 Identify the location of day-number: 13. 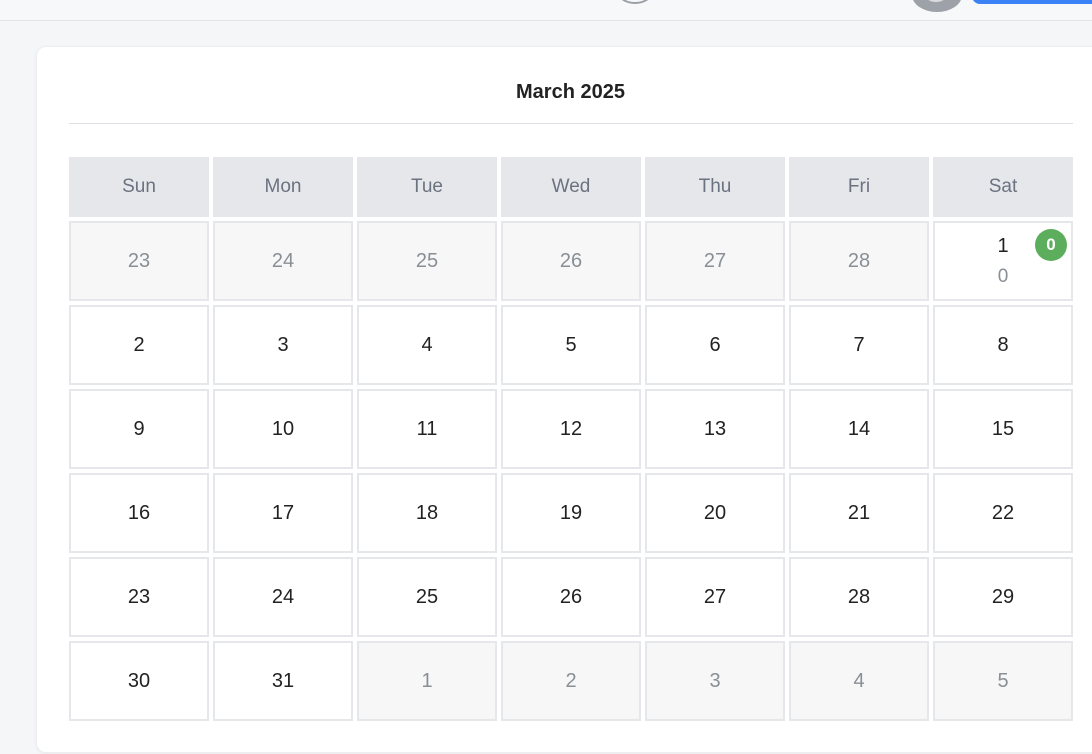
(715, 428).